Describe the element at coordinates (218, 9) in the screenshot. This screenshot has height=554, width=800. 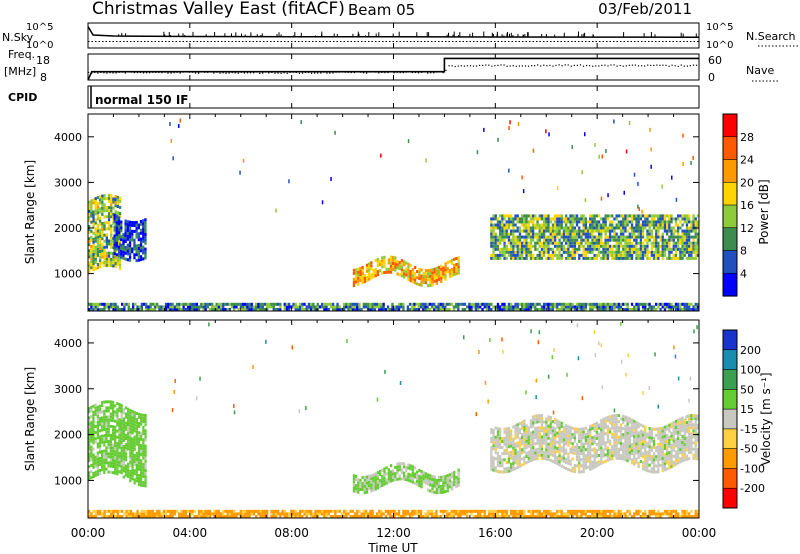
I see `station-title: Christmas Valley East (fitACF)` at that location.